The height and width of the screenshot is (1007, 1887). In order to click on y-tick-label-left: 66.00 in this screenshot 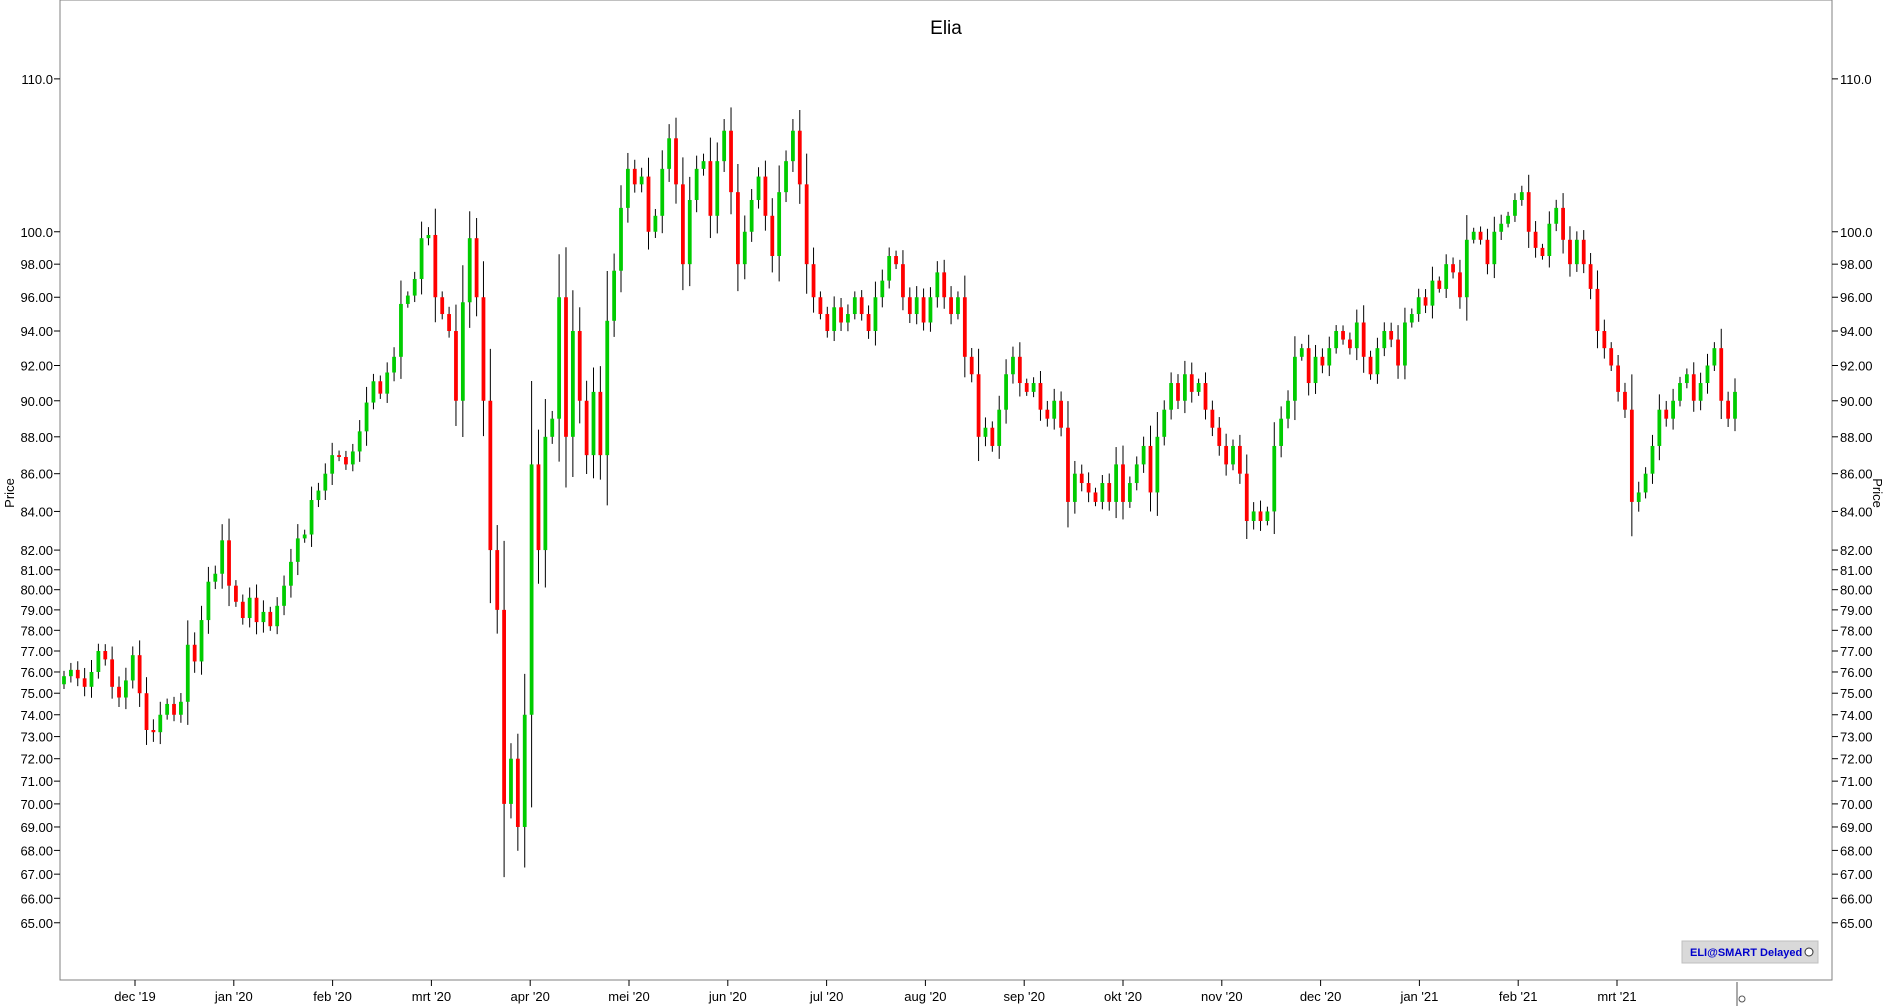, I will do `click(36, 898)`.